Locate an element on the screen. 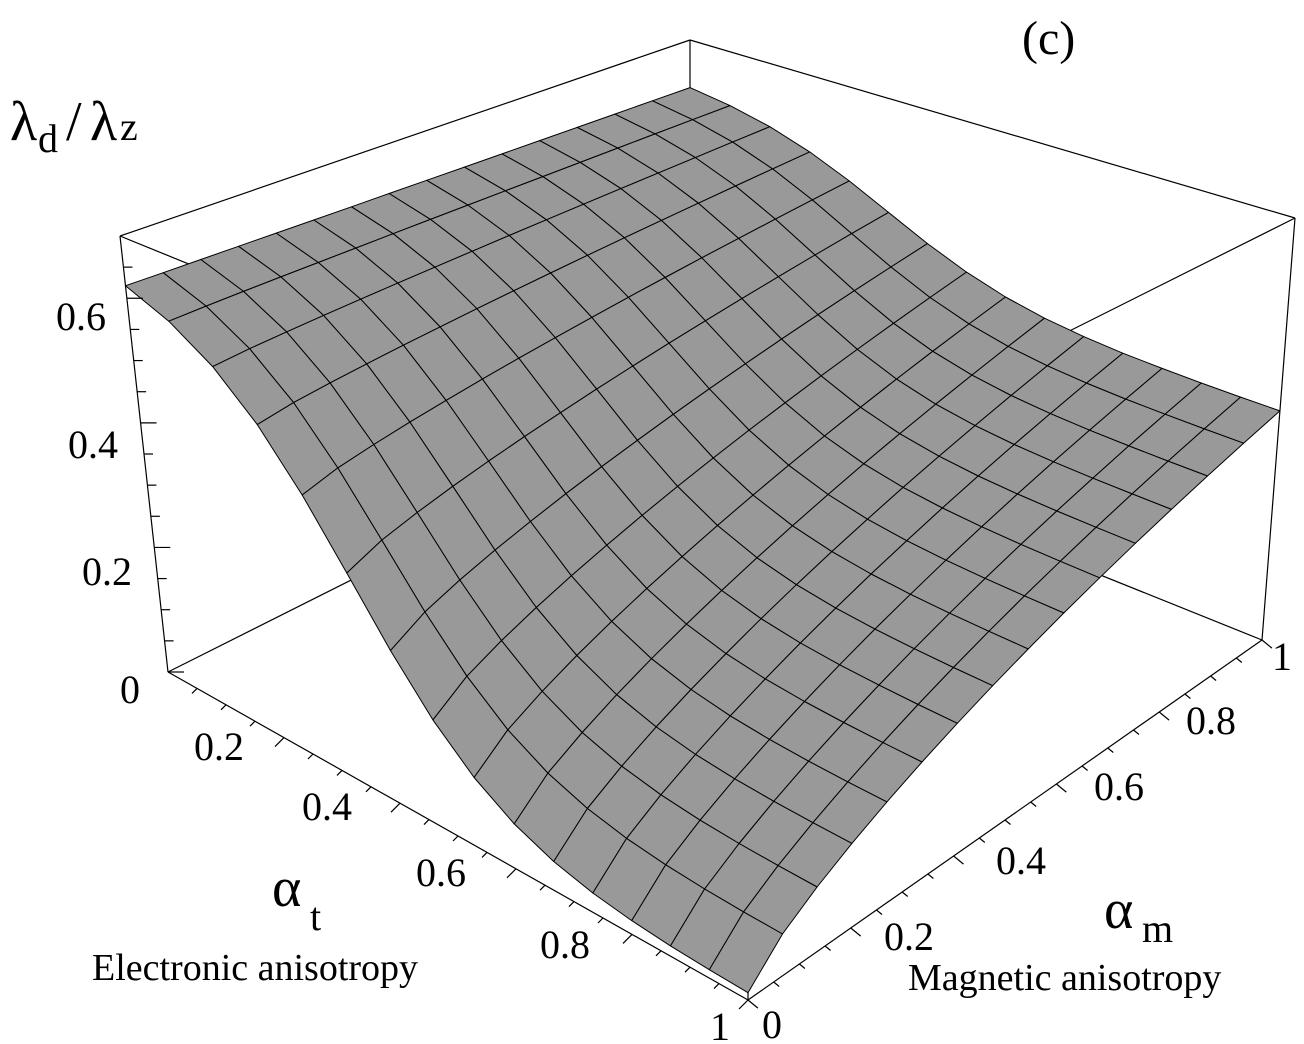 The image size is (1304, 1044). y-label-alpha: α is located at coordinates (1118, 910).